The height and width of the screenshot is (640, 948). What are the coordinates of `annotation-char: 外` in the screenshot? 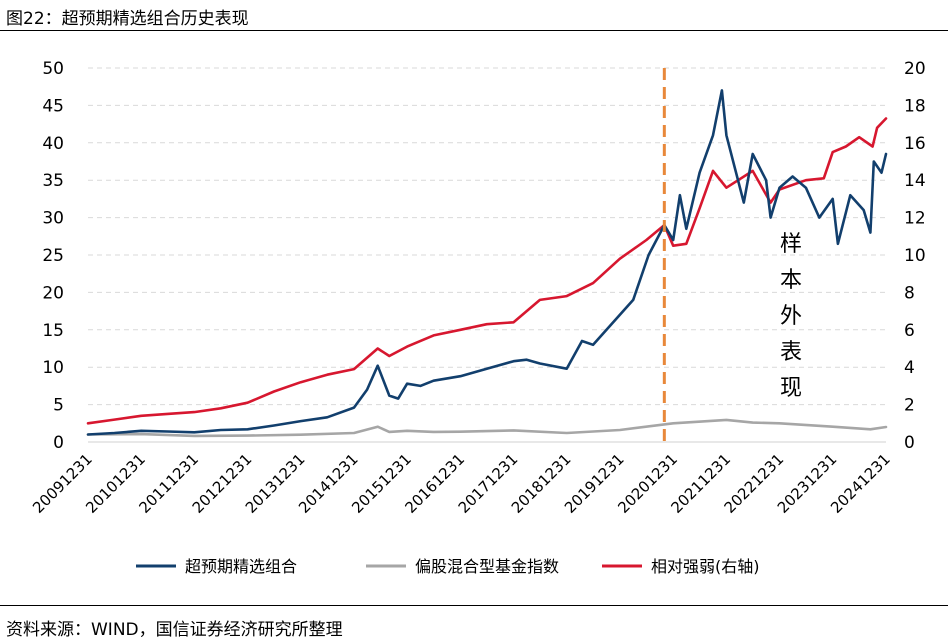 It's located at (791, 316).